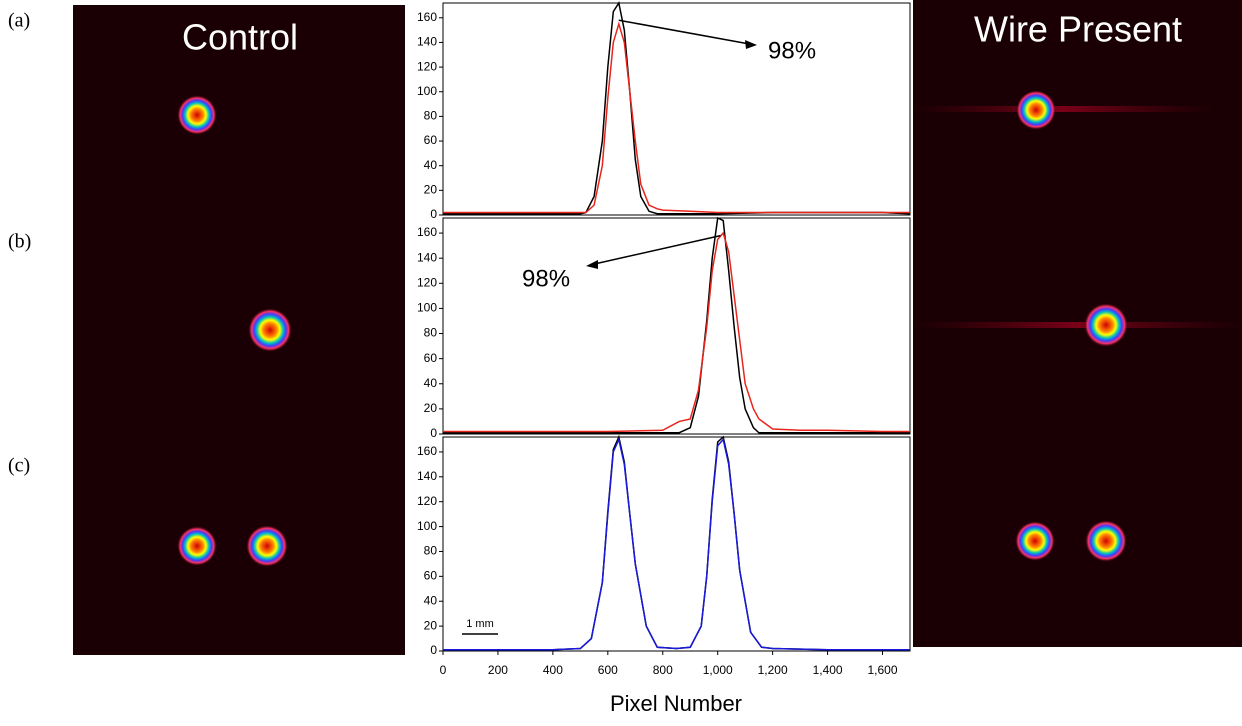  Describe the element at coordinates (240, 37) in the screenshot. I see `left-title: Control` at that location.